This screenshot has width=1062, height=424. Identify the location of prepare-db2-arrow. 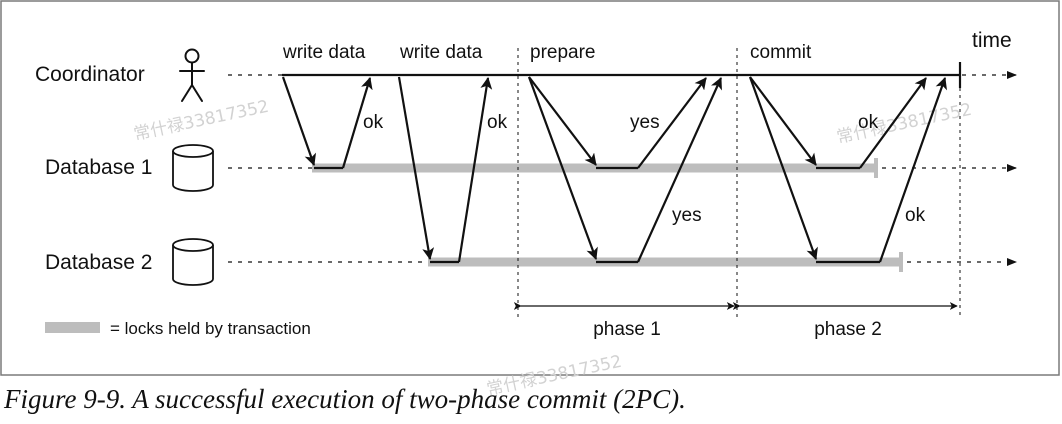
(562, 168).